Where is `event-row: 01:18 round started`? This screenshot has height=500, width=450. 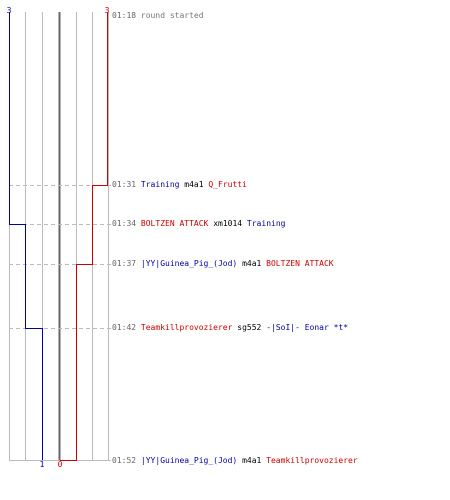 event-row: 01:18 round started is located at coordinates (158, 16).